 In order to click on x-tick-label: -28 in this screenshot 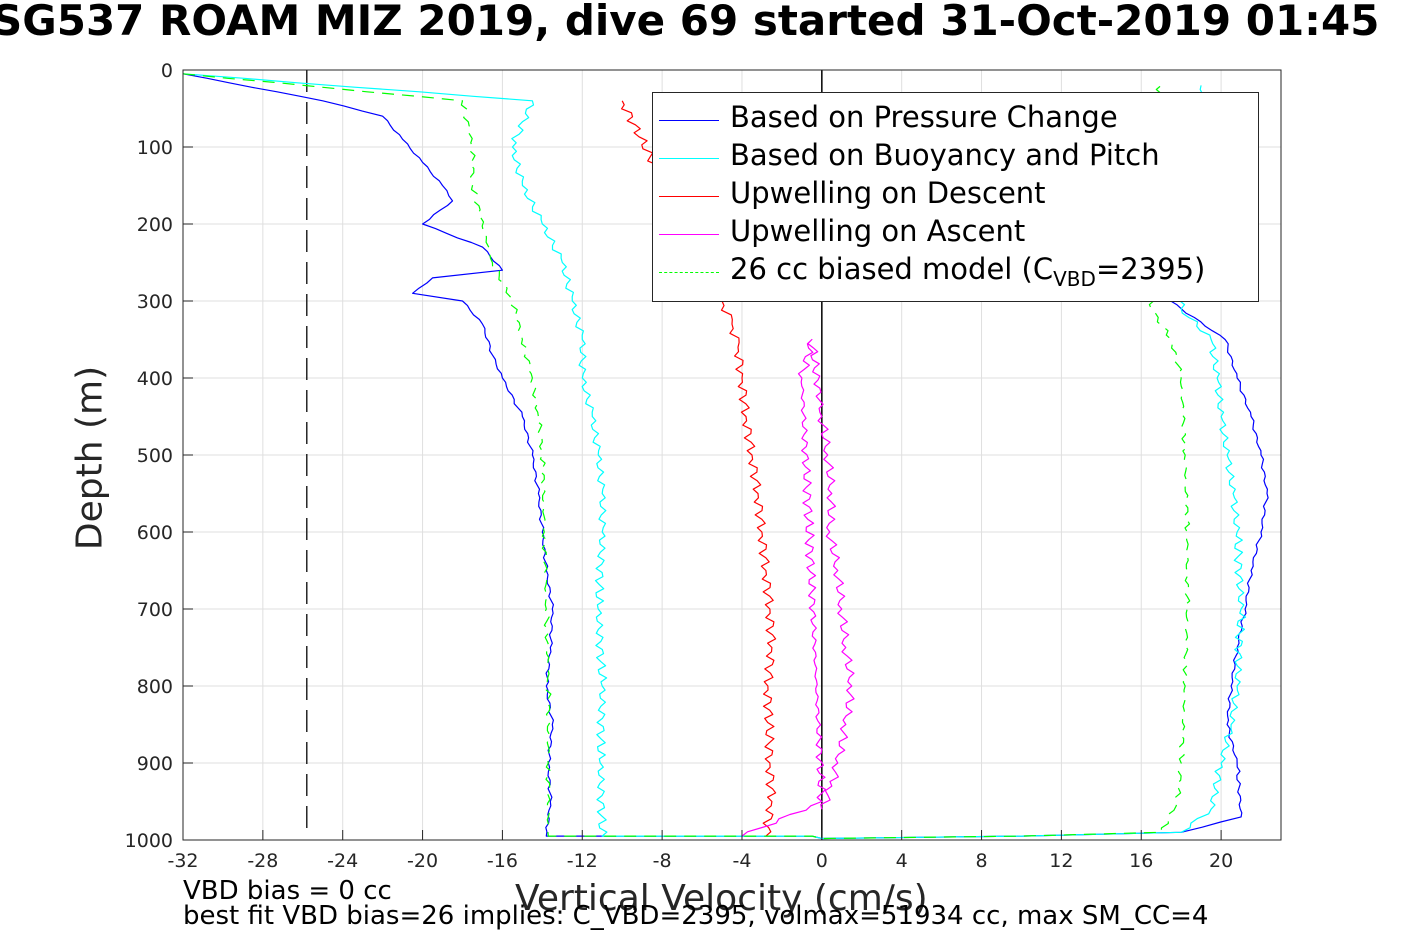, I will do `click(262, 861)`.